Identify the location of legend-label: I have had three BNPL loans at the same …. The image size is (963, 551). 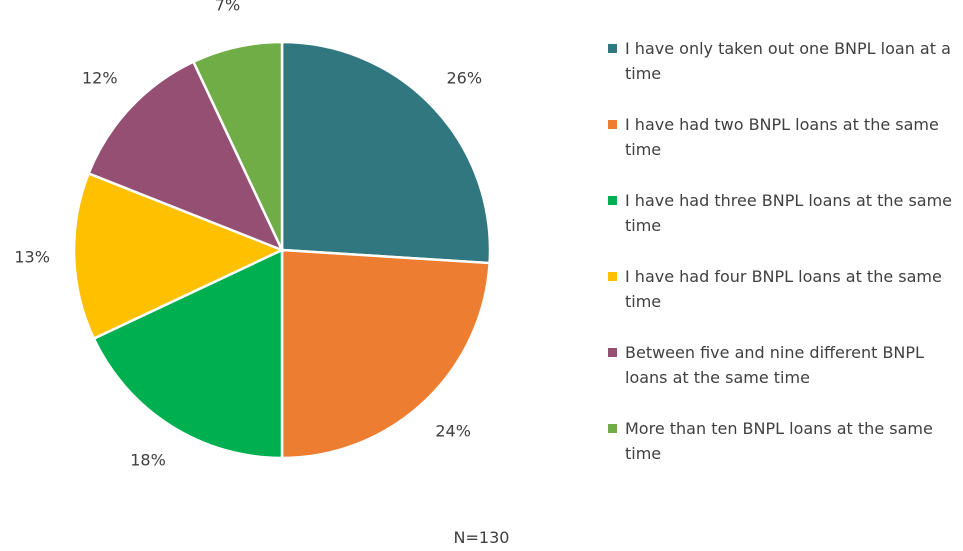
(789, 213).